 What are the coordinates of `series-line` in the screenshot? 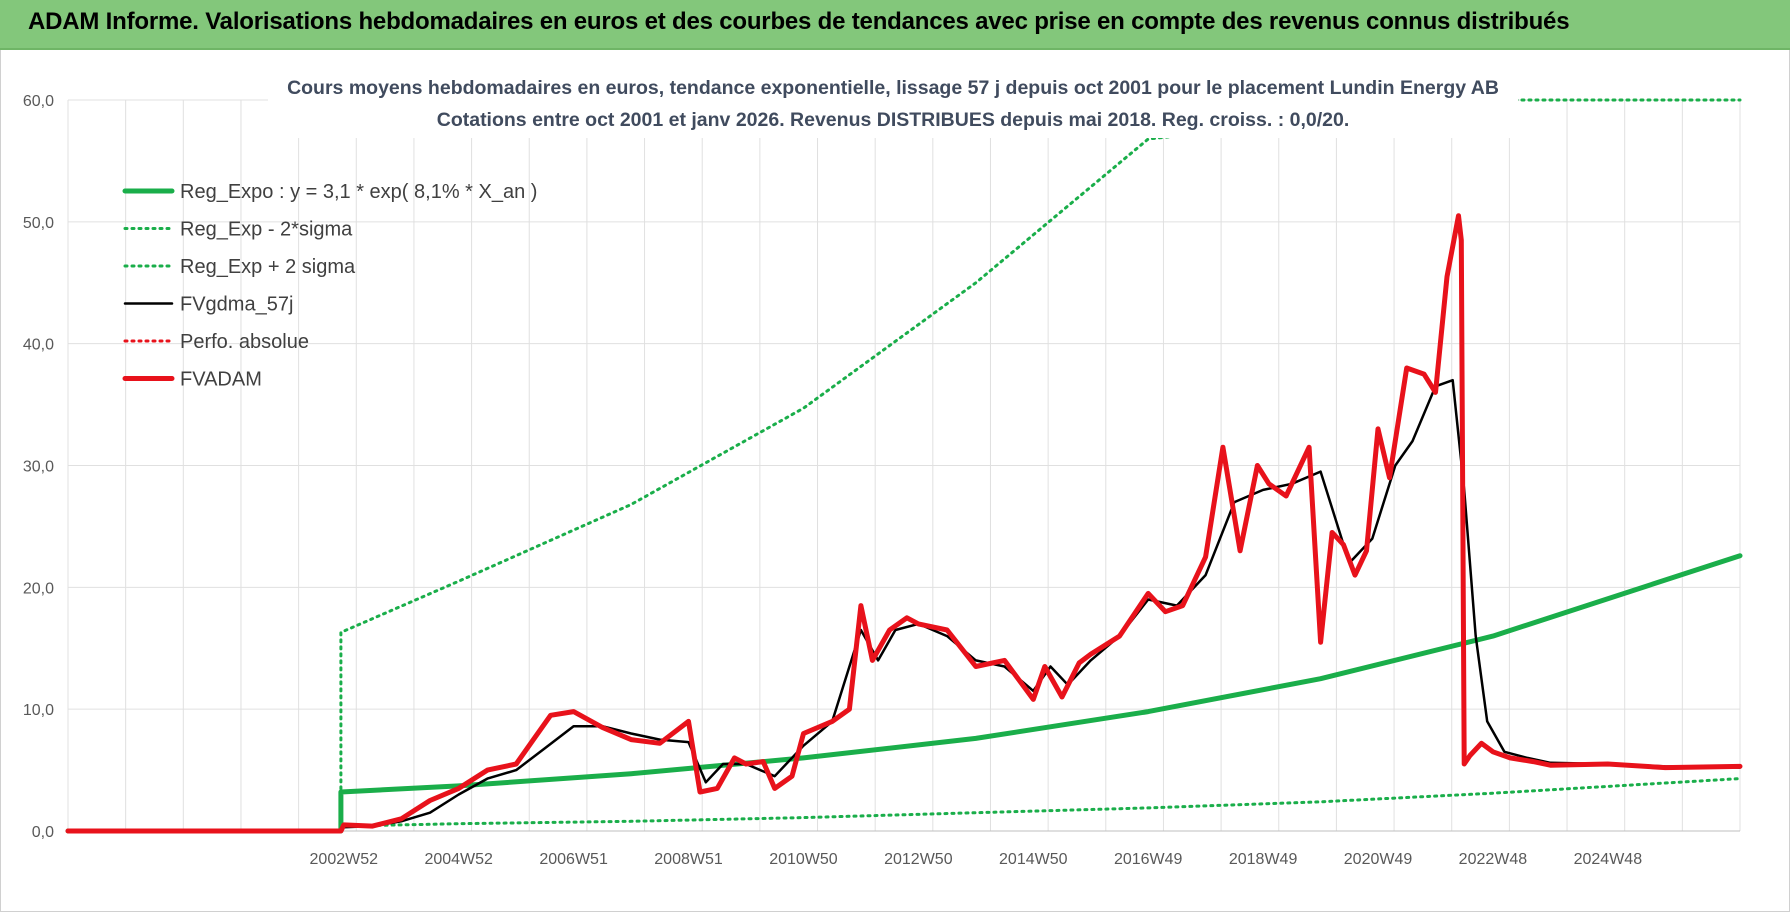 It's located at (904, 805).